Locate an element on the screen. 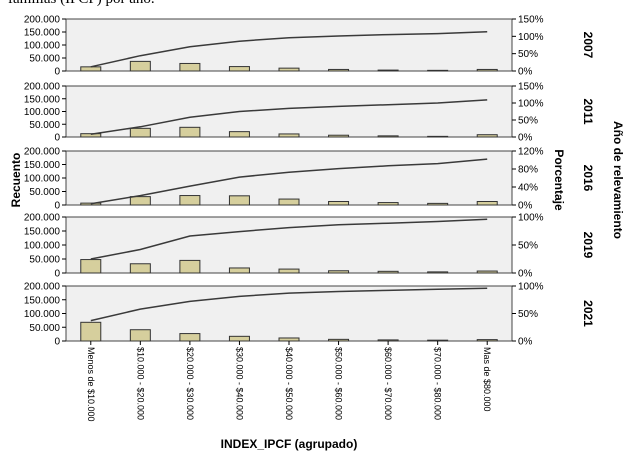 The height and width of the screenshot is (454, 625). x-tick-label: $70.000 - $80.000 is located at coordinates (438, 383).